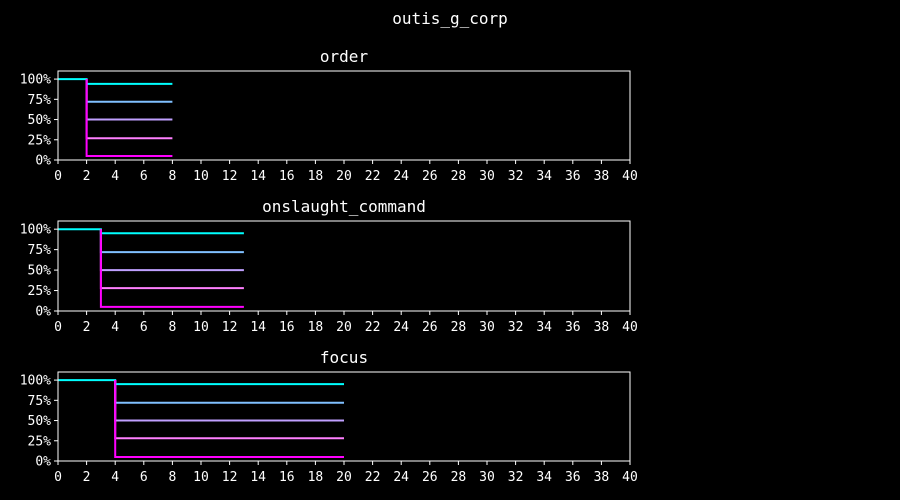  What do you see at coordinates (344, 206) in the screenshot?
I see `panel-title: onslaught_command` at bounding box center [344, 206].